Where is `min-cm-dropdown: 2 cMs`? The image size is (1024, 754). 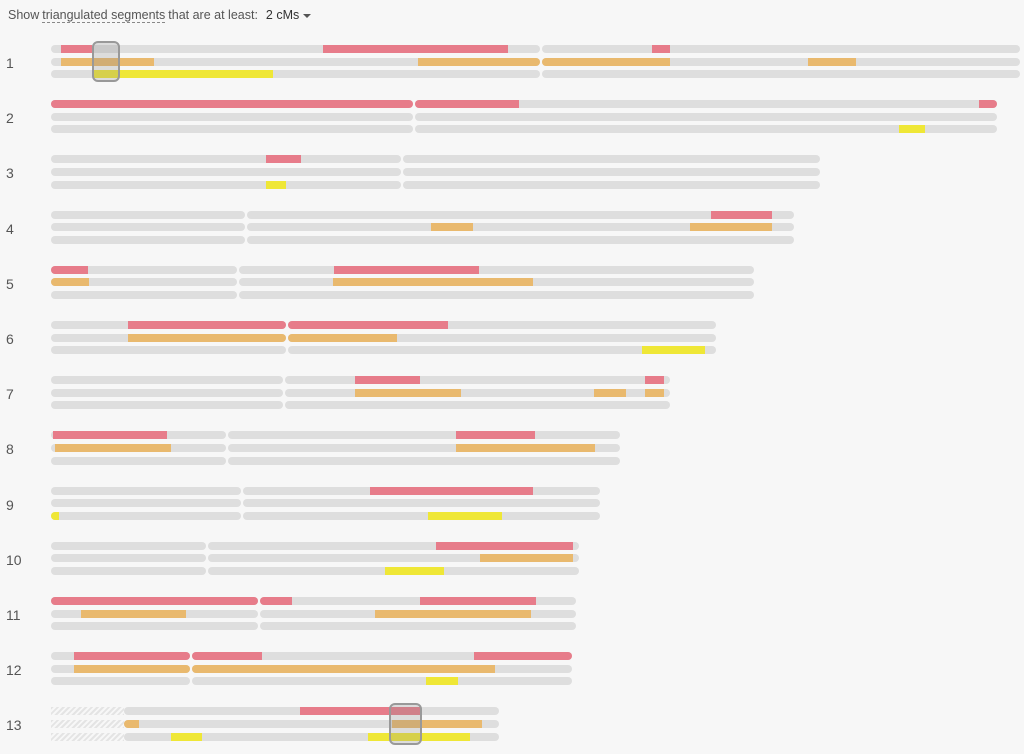
min-cm-dropdown: 2 cMs is located at coordinates (289, 15).